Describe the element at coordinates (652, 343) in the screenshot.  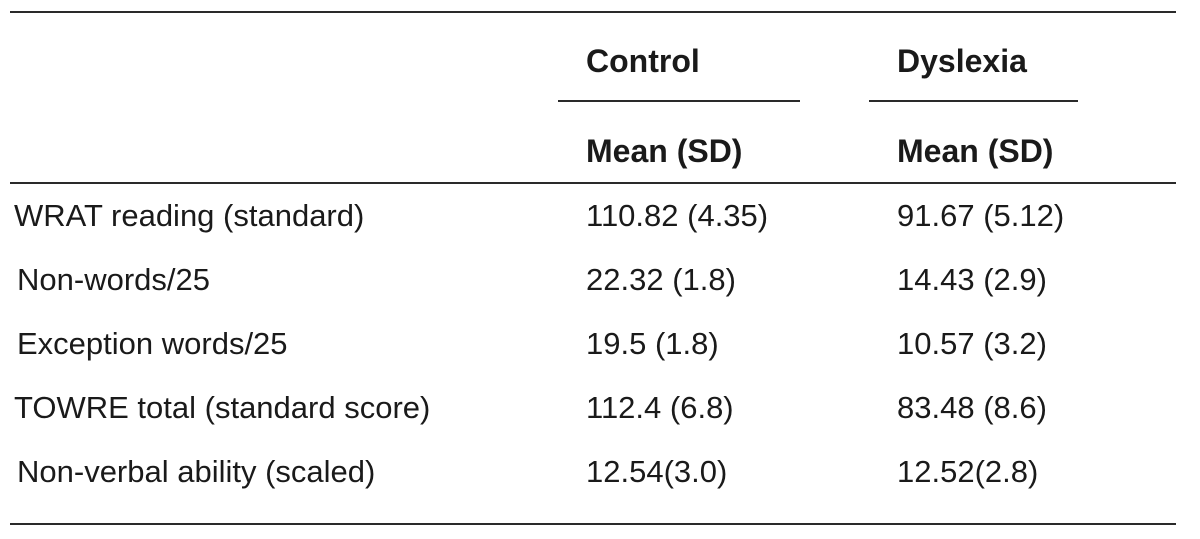
I see `control-value: 19.5 (1.8)` at that location.